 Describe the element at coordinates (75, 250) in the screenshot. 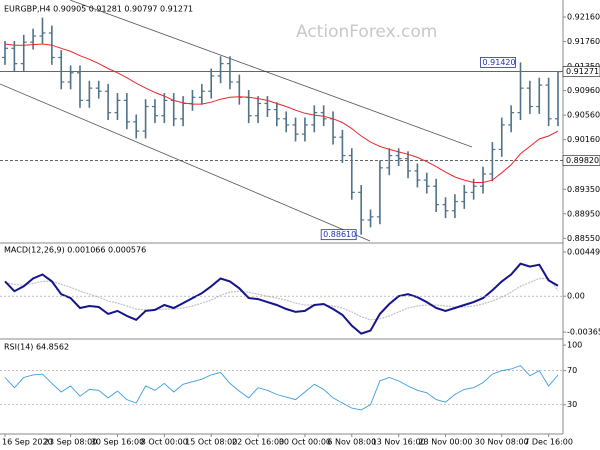

I see `macd-title: MACD(12,26,9) 0.001066 0.000576` at that location.